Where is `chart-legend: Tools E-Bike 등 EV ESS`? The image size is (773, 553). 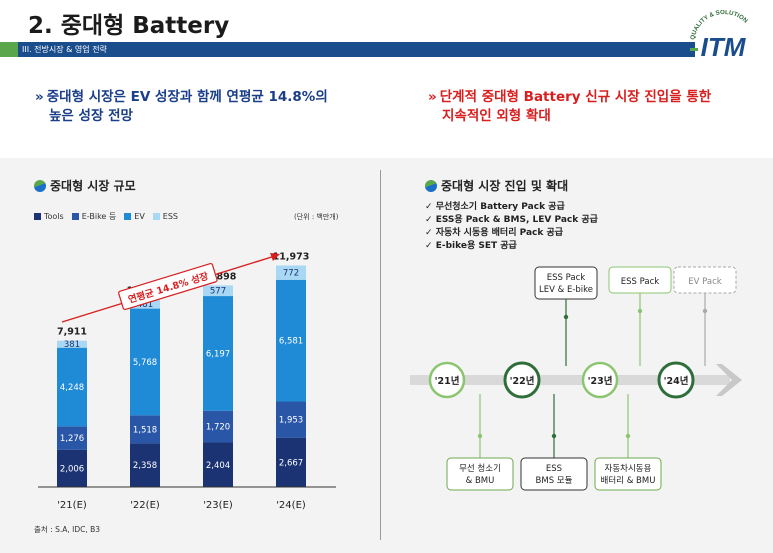 chart-legend: Tools E-Bike 등 EV ESS is located at coordinates (106, 216).